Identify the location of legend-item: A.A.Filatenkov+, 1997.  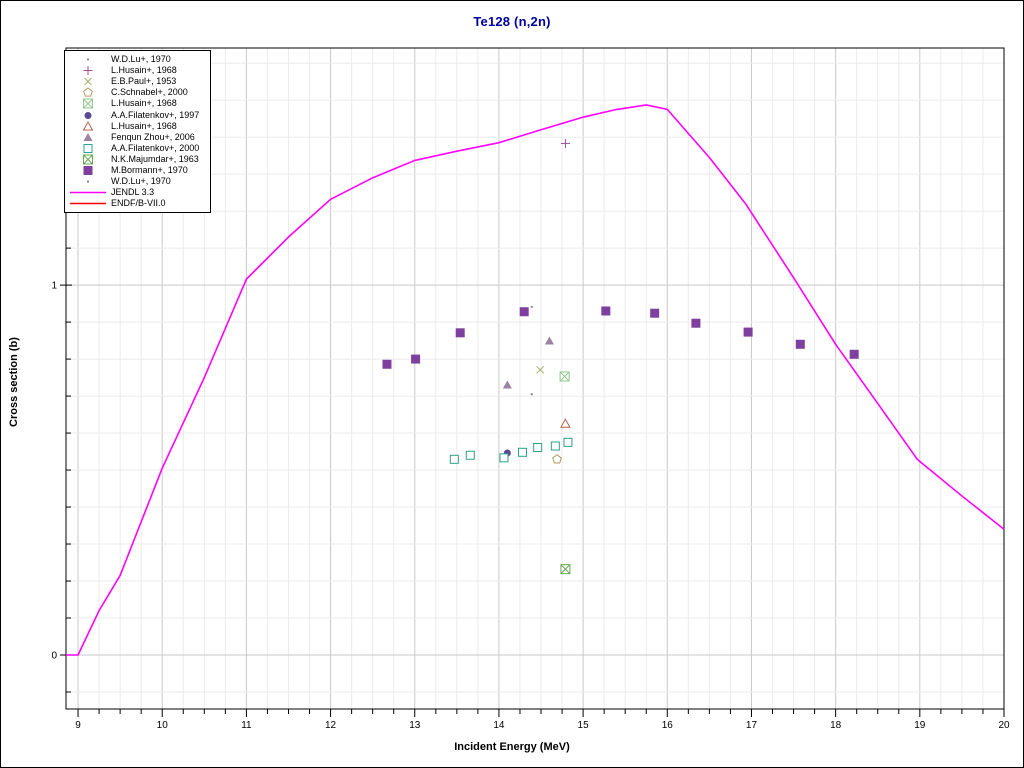
(137, 114).